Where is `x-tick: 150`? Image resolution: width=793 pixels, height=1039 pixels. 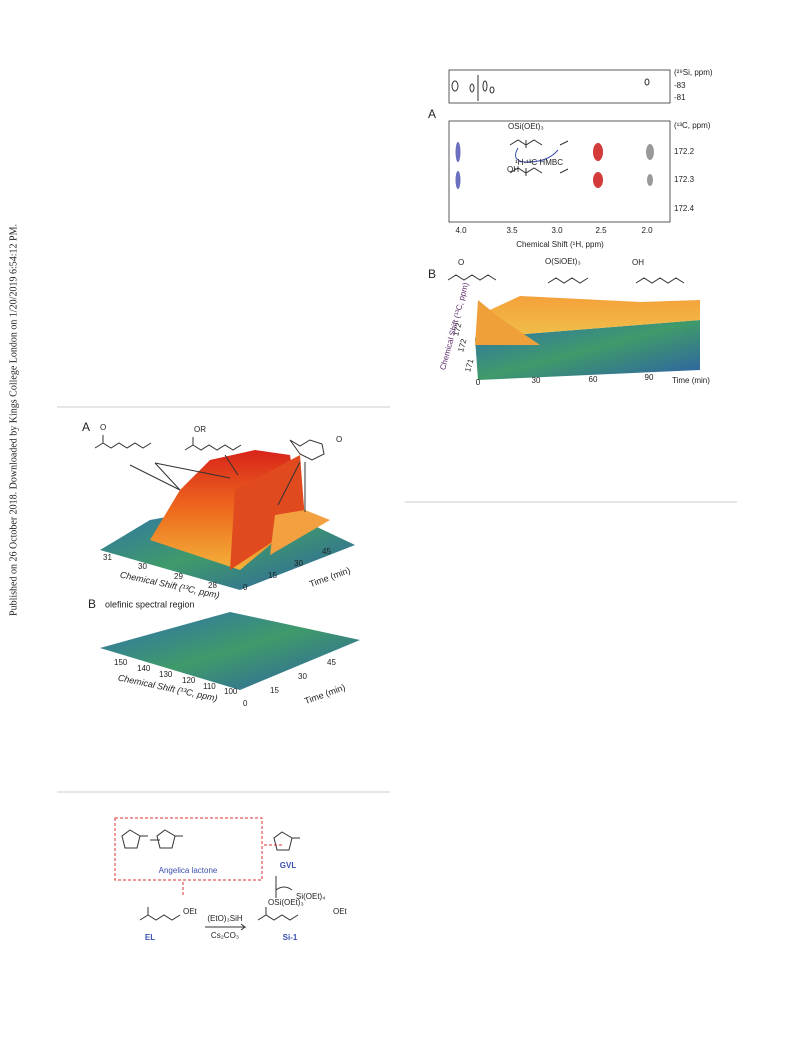 x-tick: 150 is located at coordinates (121, 662).